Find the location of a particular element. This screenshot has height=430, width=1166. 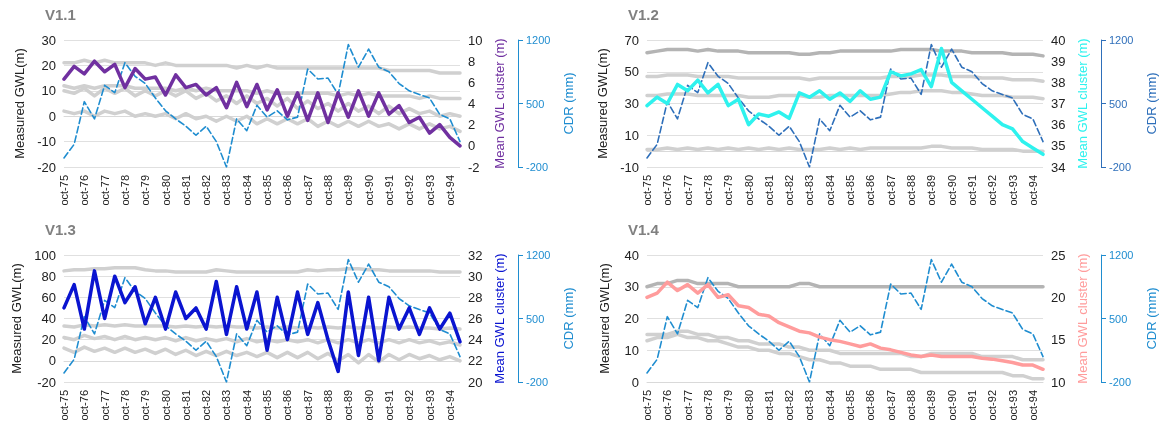

y-tick-label: 10 is located at coordinates (631, 350).